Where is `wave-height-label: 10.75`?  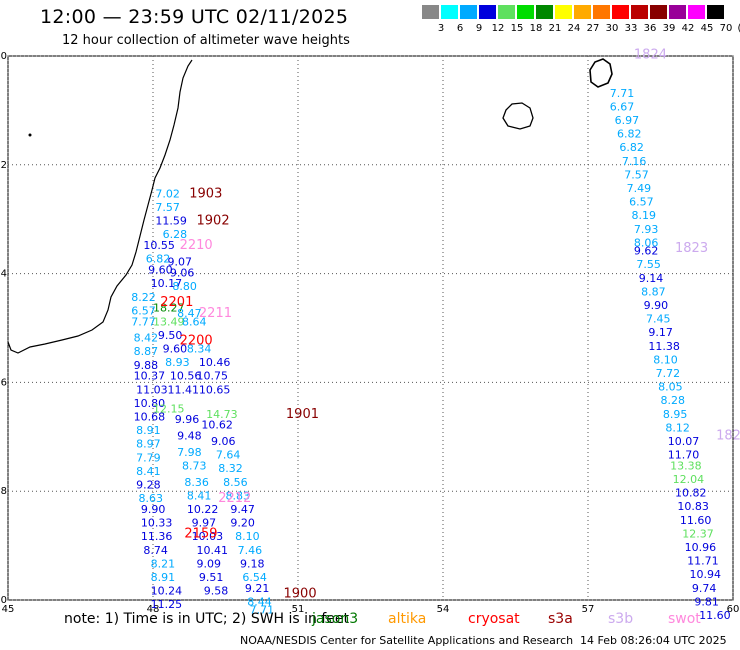
wave-height-label: 10.75 is located at coordinates (213, 376).